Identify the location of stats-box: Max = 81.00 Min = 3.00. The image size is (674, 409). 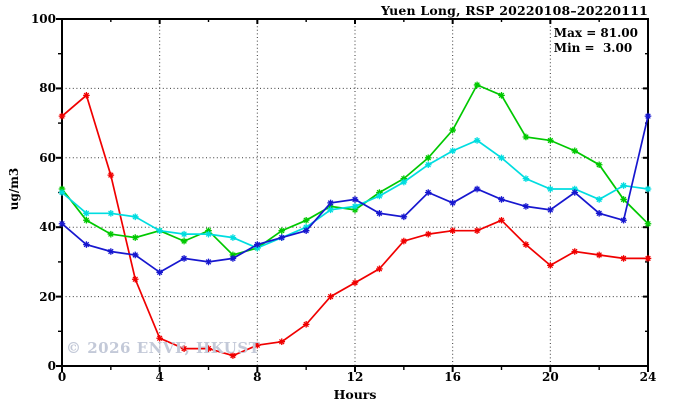
(596, 41).